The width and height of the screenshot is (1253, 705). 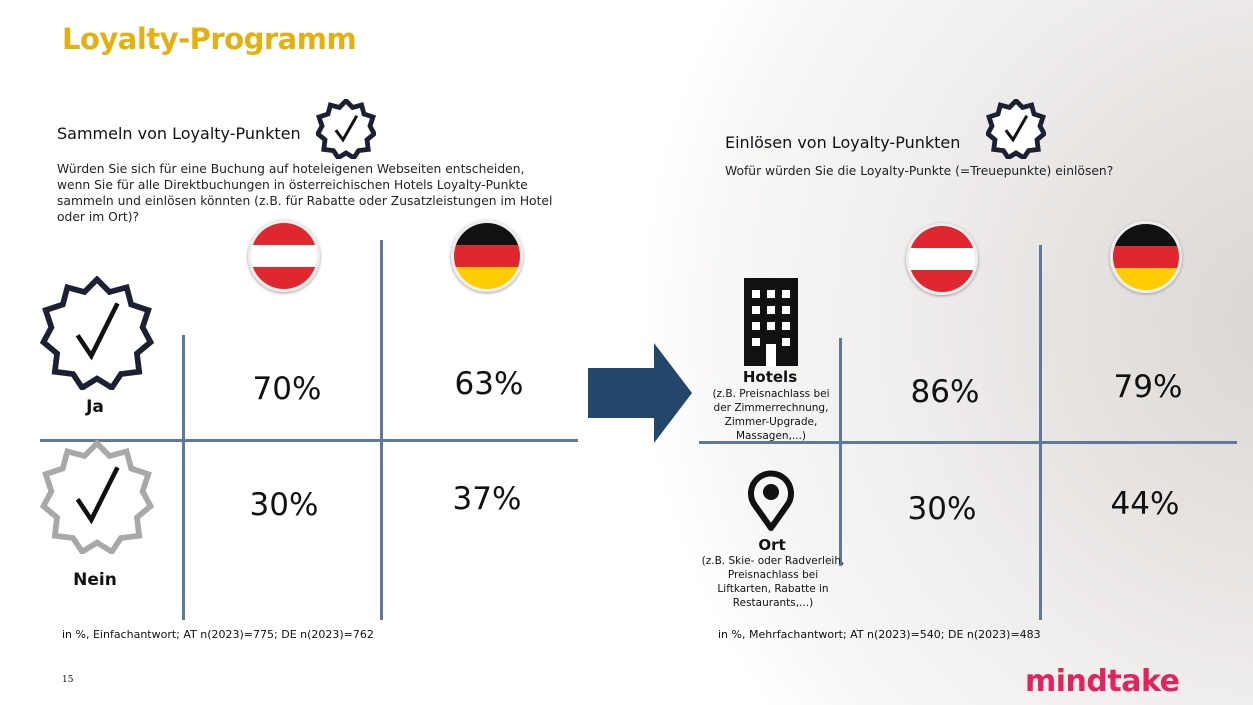 I want to click on value-ort-de: 44%, so click(x=1145, y=504).